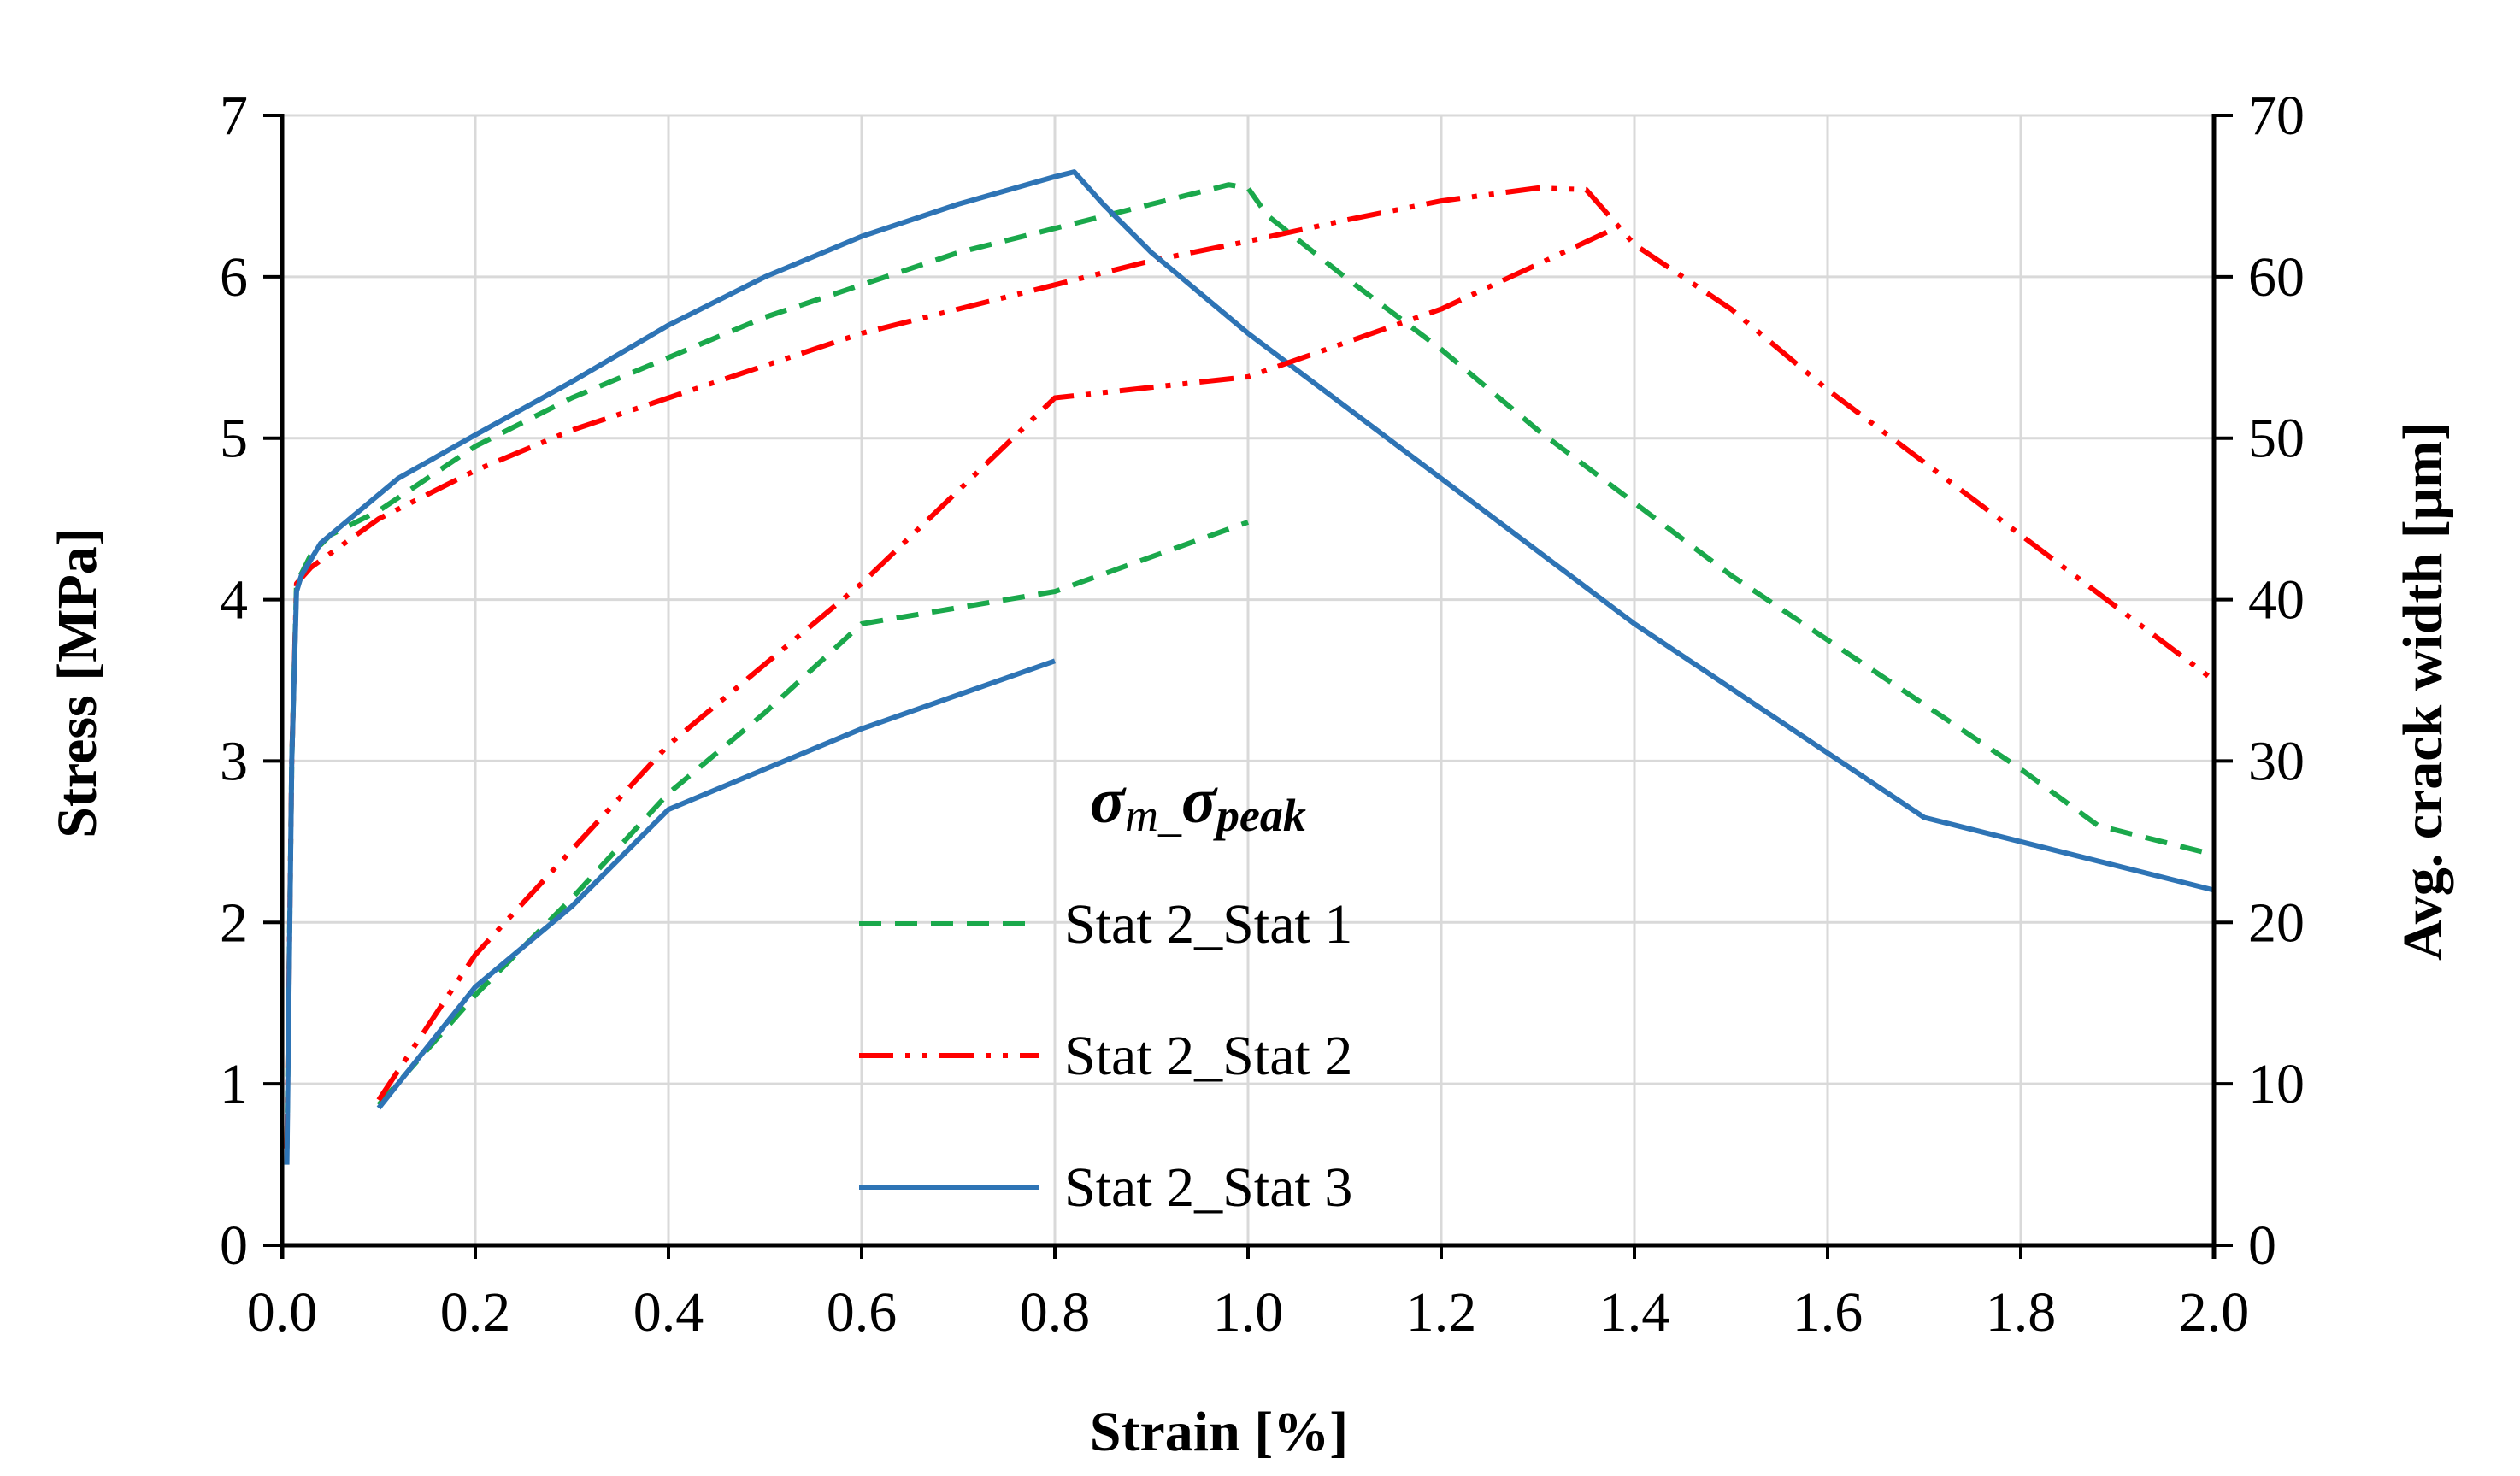 This screenshot has width=2520, height=1476. Describe the element at coordinates (234, 439) in the screenshot. I see `y-tick-label: 5` at that location.